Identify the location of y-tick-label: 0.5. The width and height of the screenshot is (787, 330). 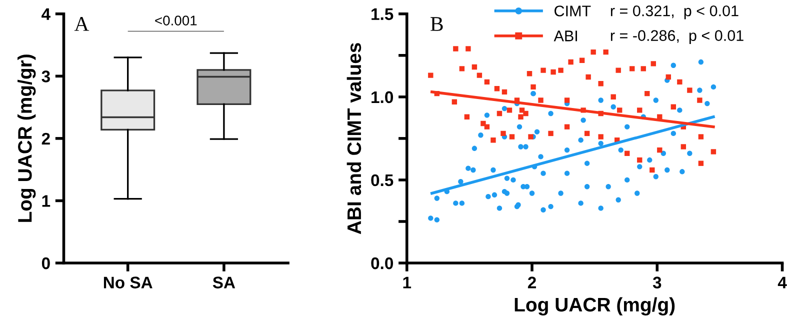
(382, 180).